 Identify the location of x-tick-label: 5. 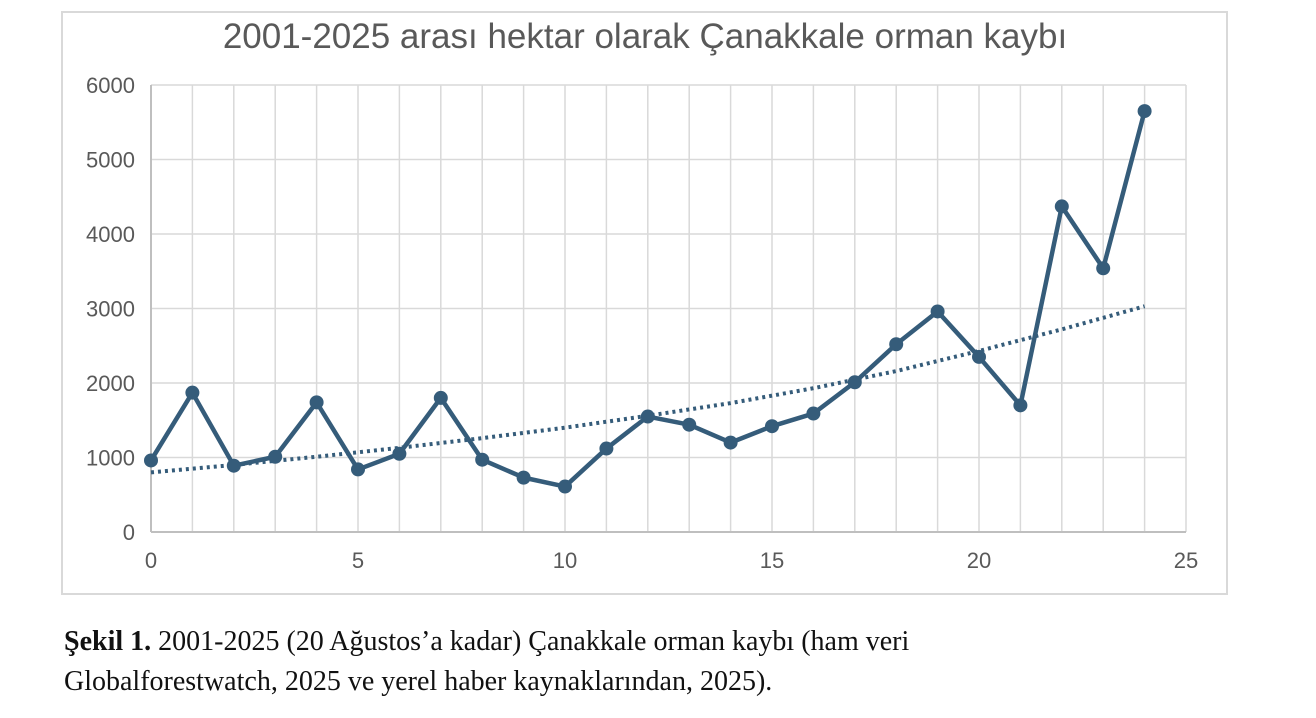
(358, 560).